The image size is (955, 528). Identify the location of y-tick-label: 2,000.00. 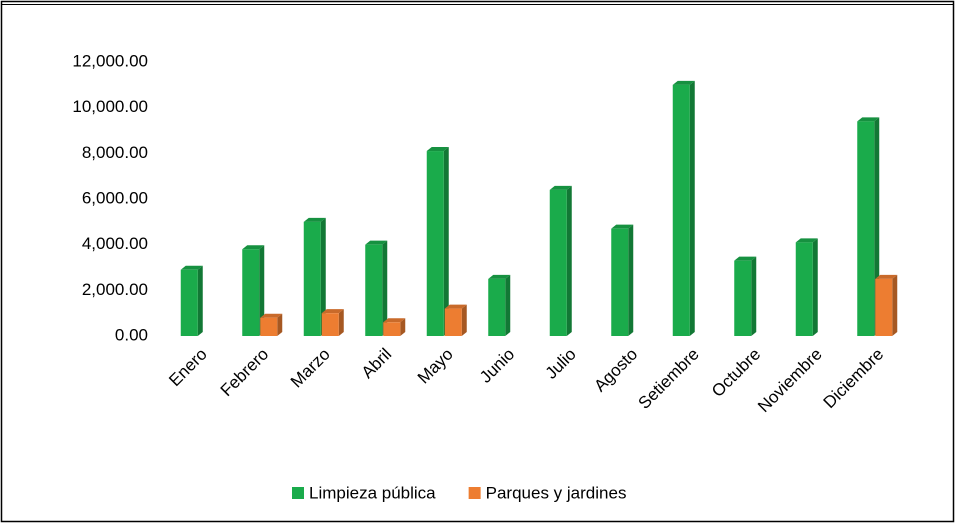
(115, 289).